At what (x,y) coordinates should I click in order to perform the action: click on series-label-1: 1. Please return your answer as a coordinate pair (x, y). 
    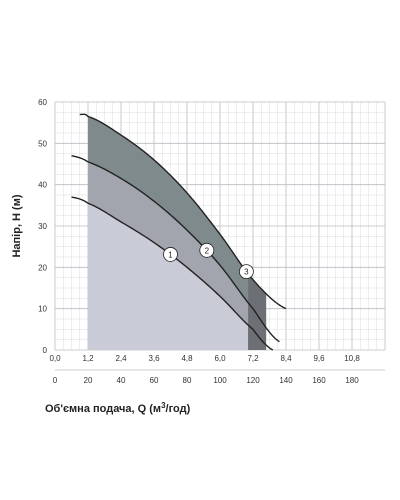
    Looking at the image, I should click on (170, 254).